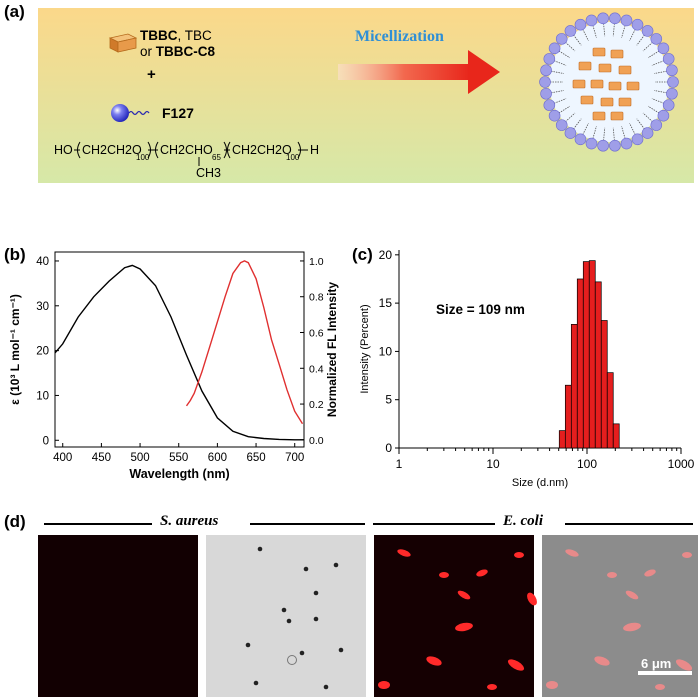 The width and height of the screenshot is (700, 700). I want to click on polymer-name: F127, so click(178, 113).